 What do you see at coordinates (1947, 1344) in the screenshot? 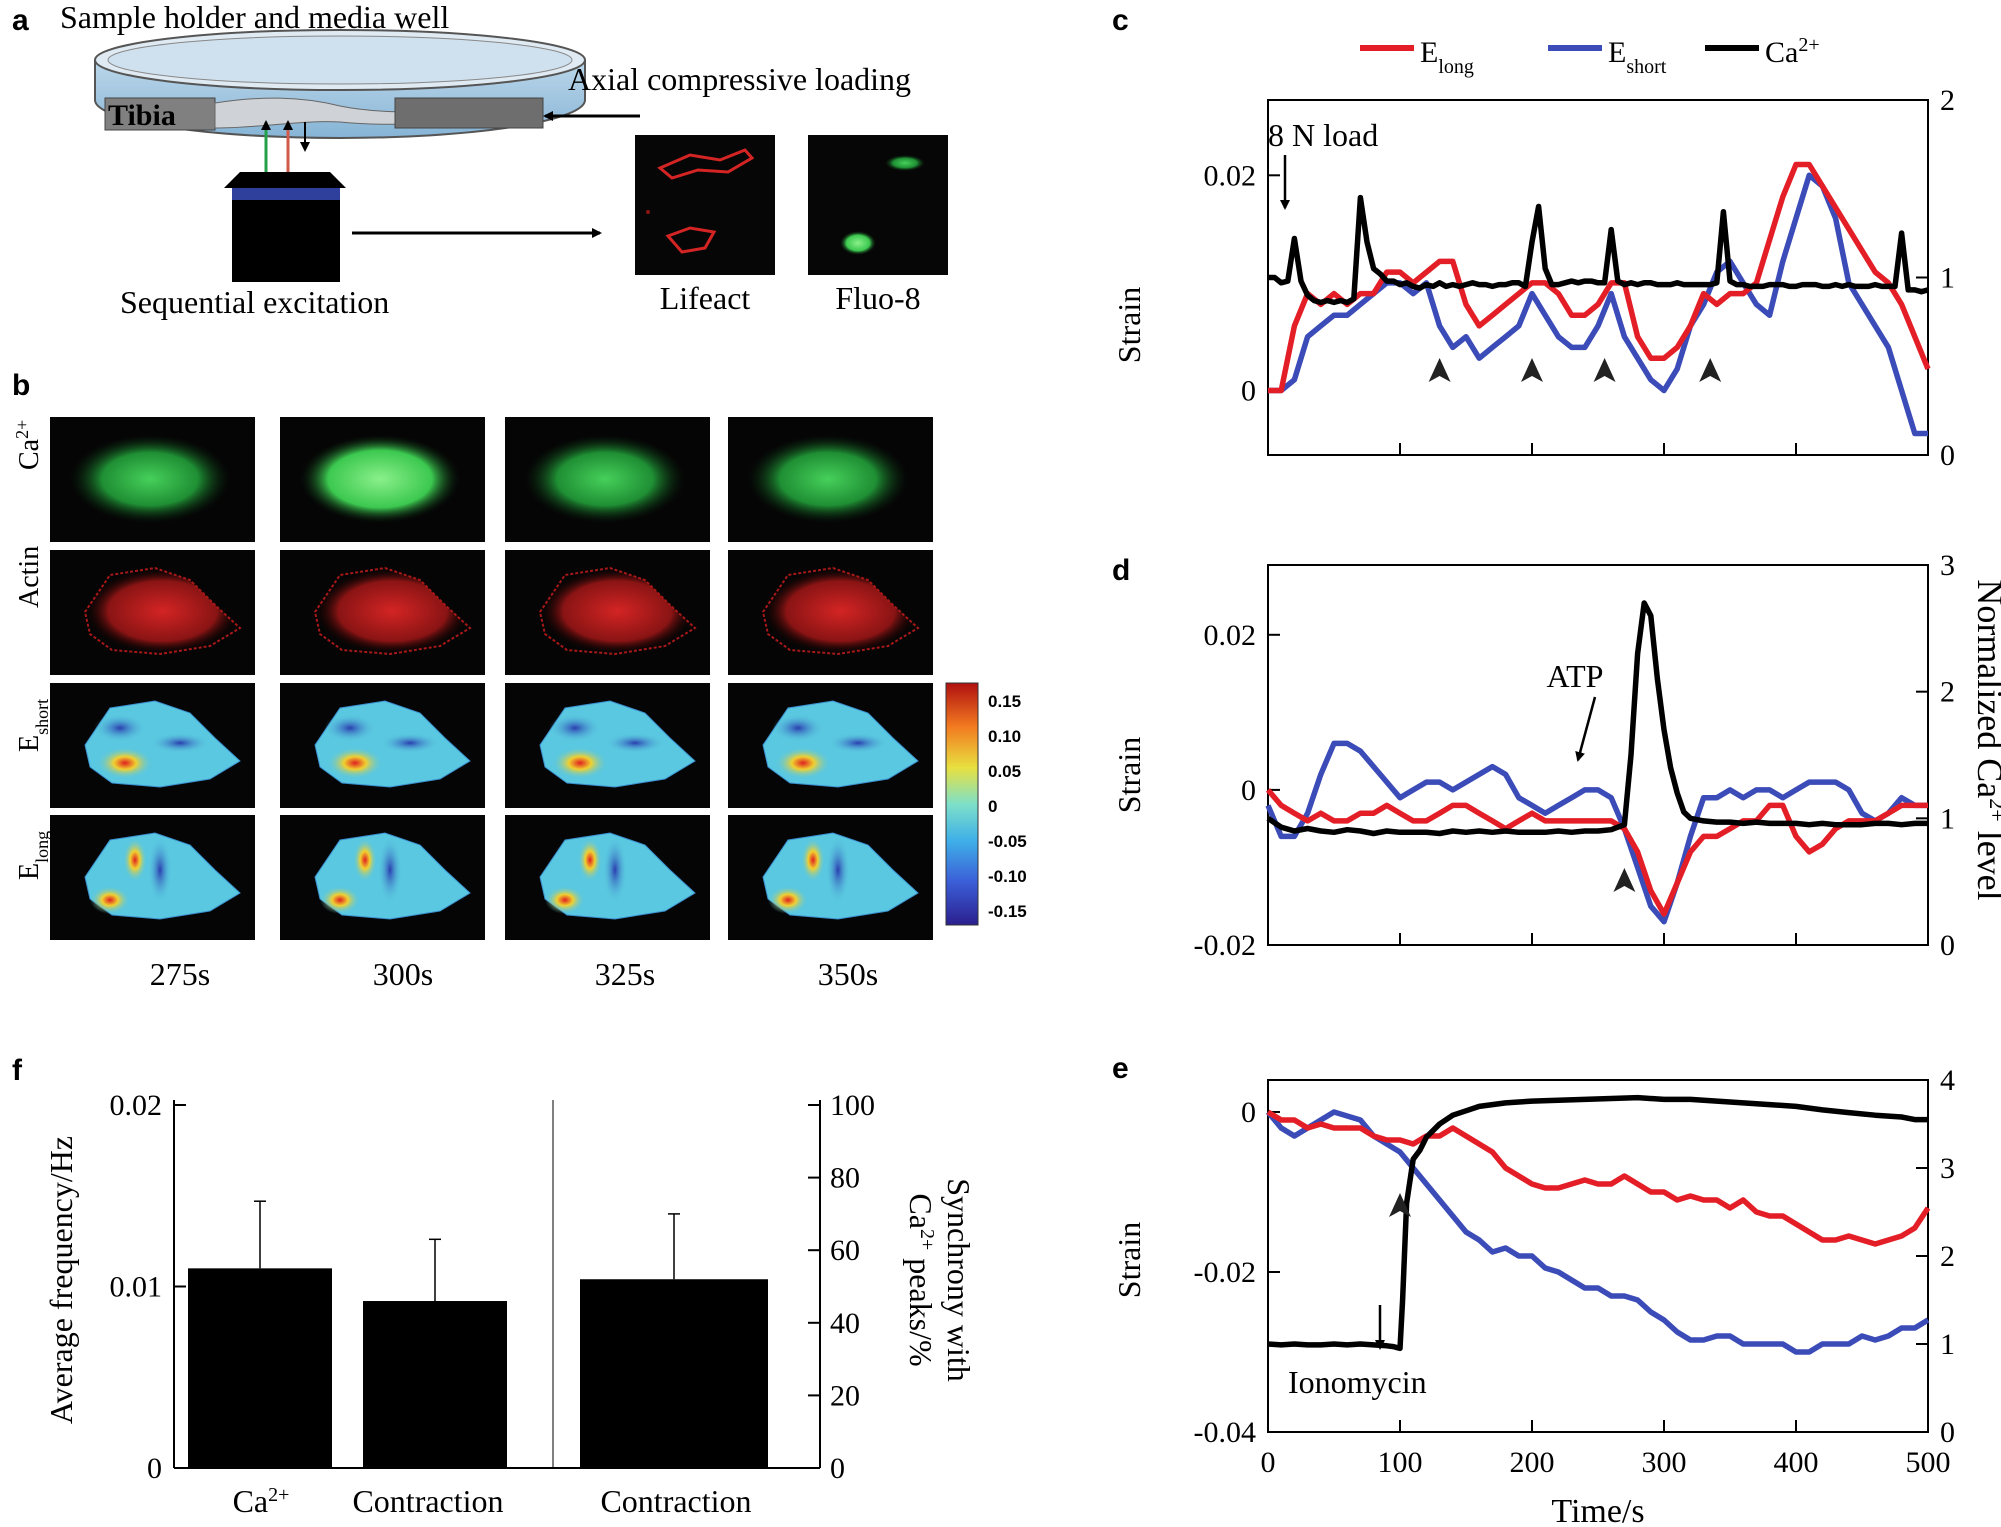
I see `plot-e-y2-tick-3: 1` at bounding box center [1947, 1344].